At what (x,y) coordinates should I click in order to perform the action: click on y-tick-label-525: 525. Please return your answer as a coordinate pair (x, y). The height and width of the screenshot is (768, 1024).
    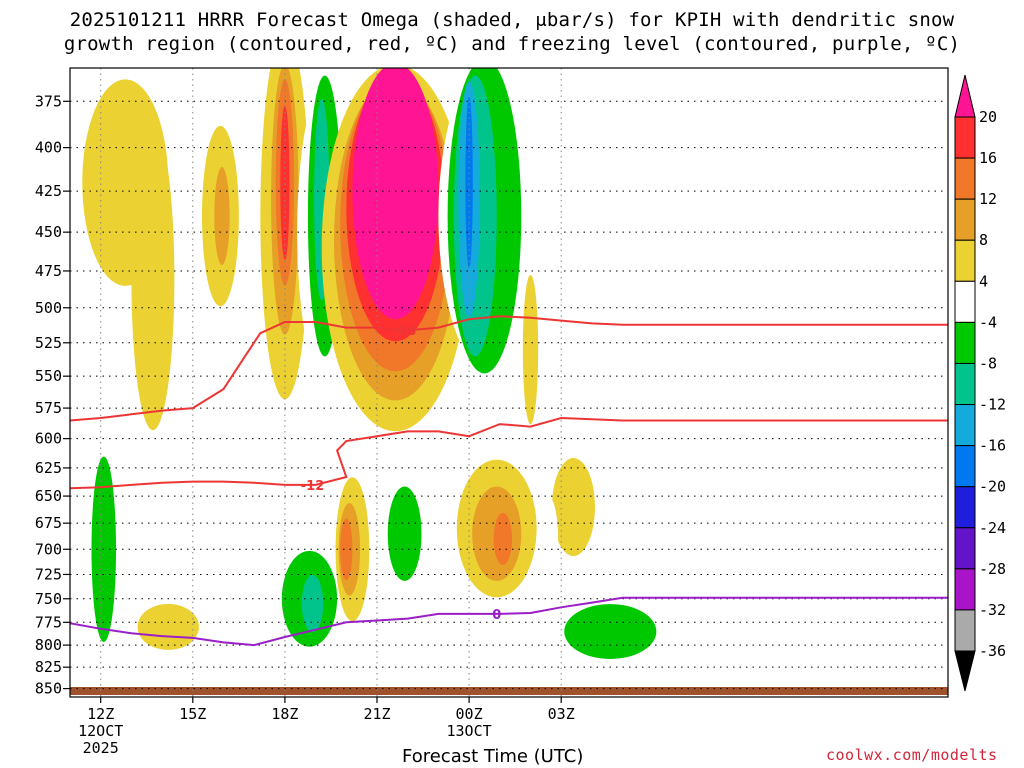
    Looking at the image, I should click on (48, 343).